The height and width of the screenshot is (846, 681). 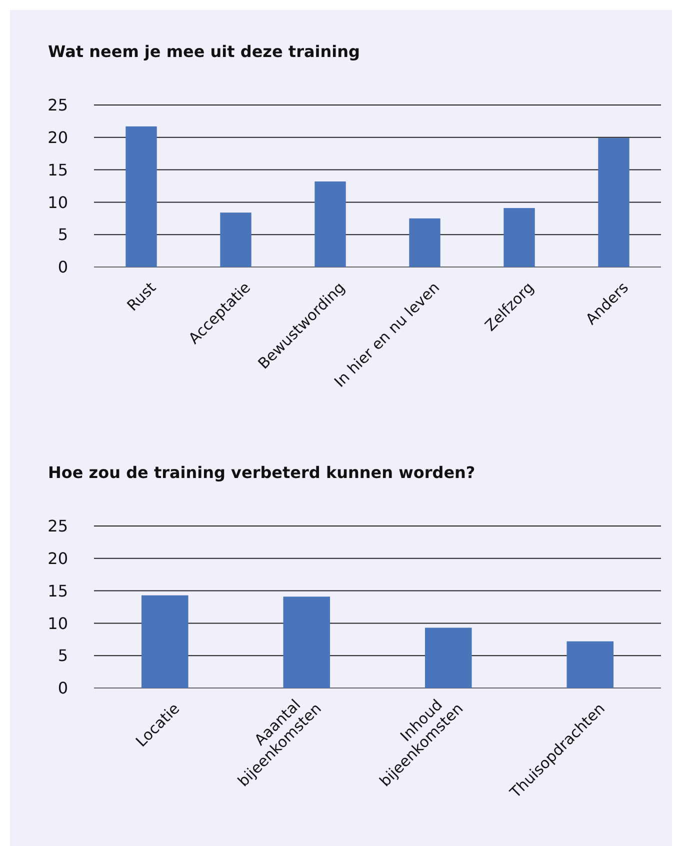 I want to click on chart-title: Wat neem je mee uit deze training, so click(x=204, y=51).